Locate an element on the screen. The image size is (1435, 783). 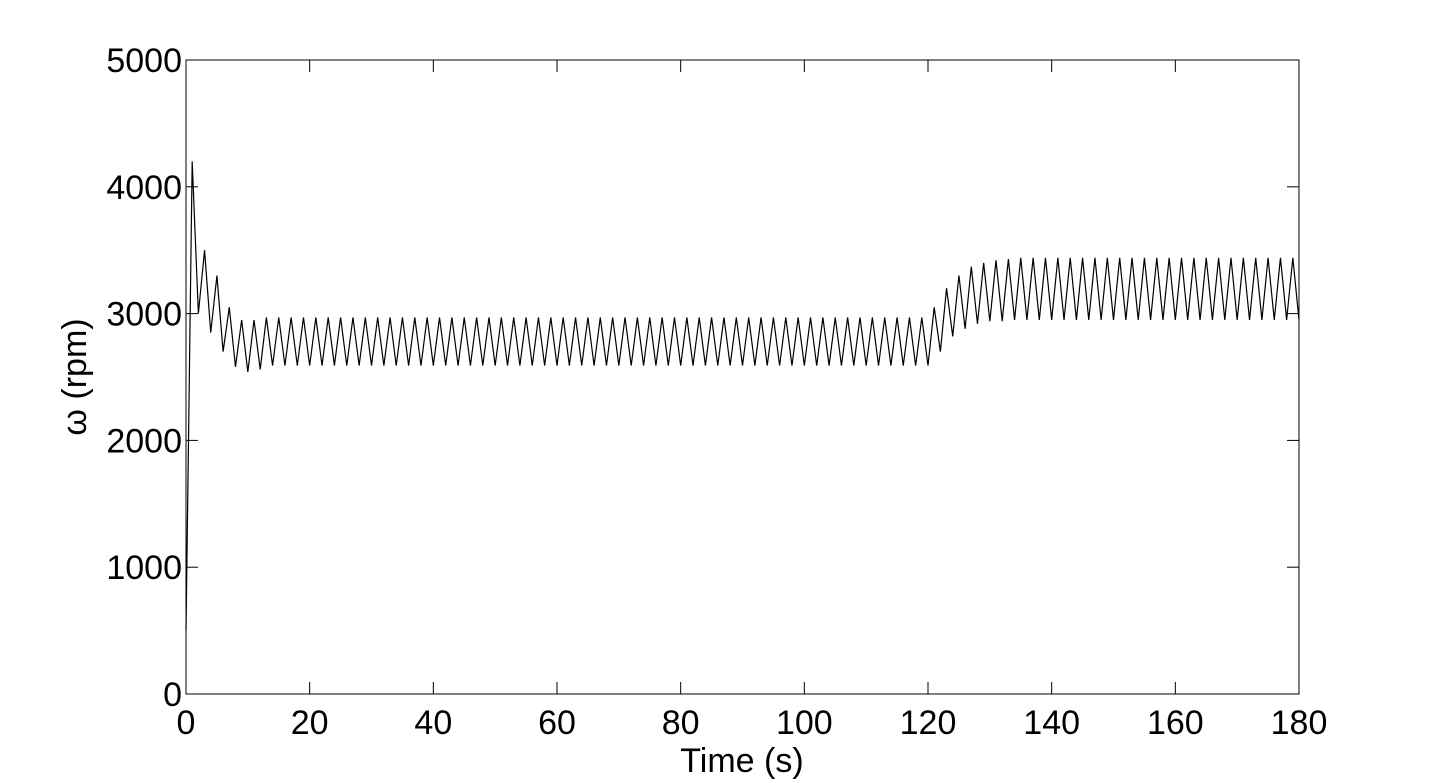
y-axis-label: ω (rpm) is located at coordinates (75, 376).